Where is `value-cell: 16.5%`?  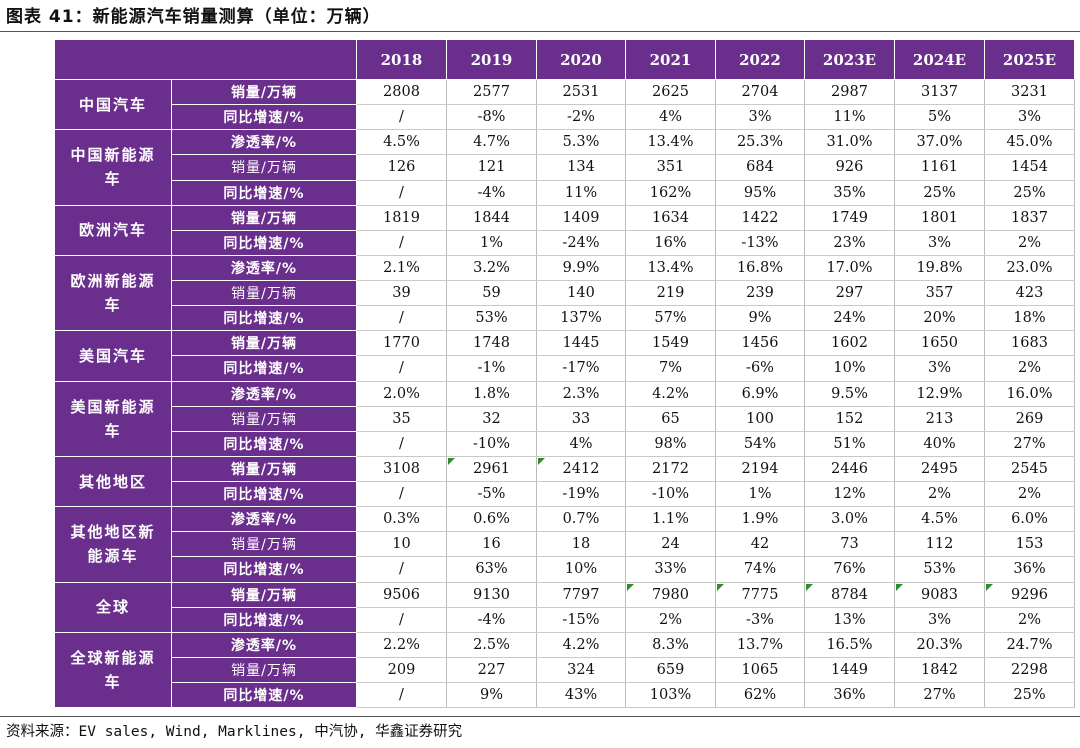
value-cell: 16.5% is located at coordinates (849, 644).